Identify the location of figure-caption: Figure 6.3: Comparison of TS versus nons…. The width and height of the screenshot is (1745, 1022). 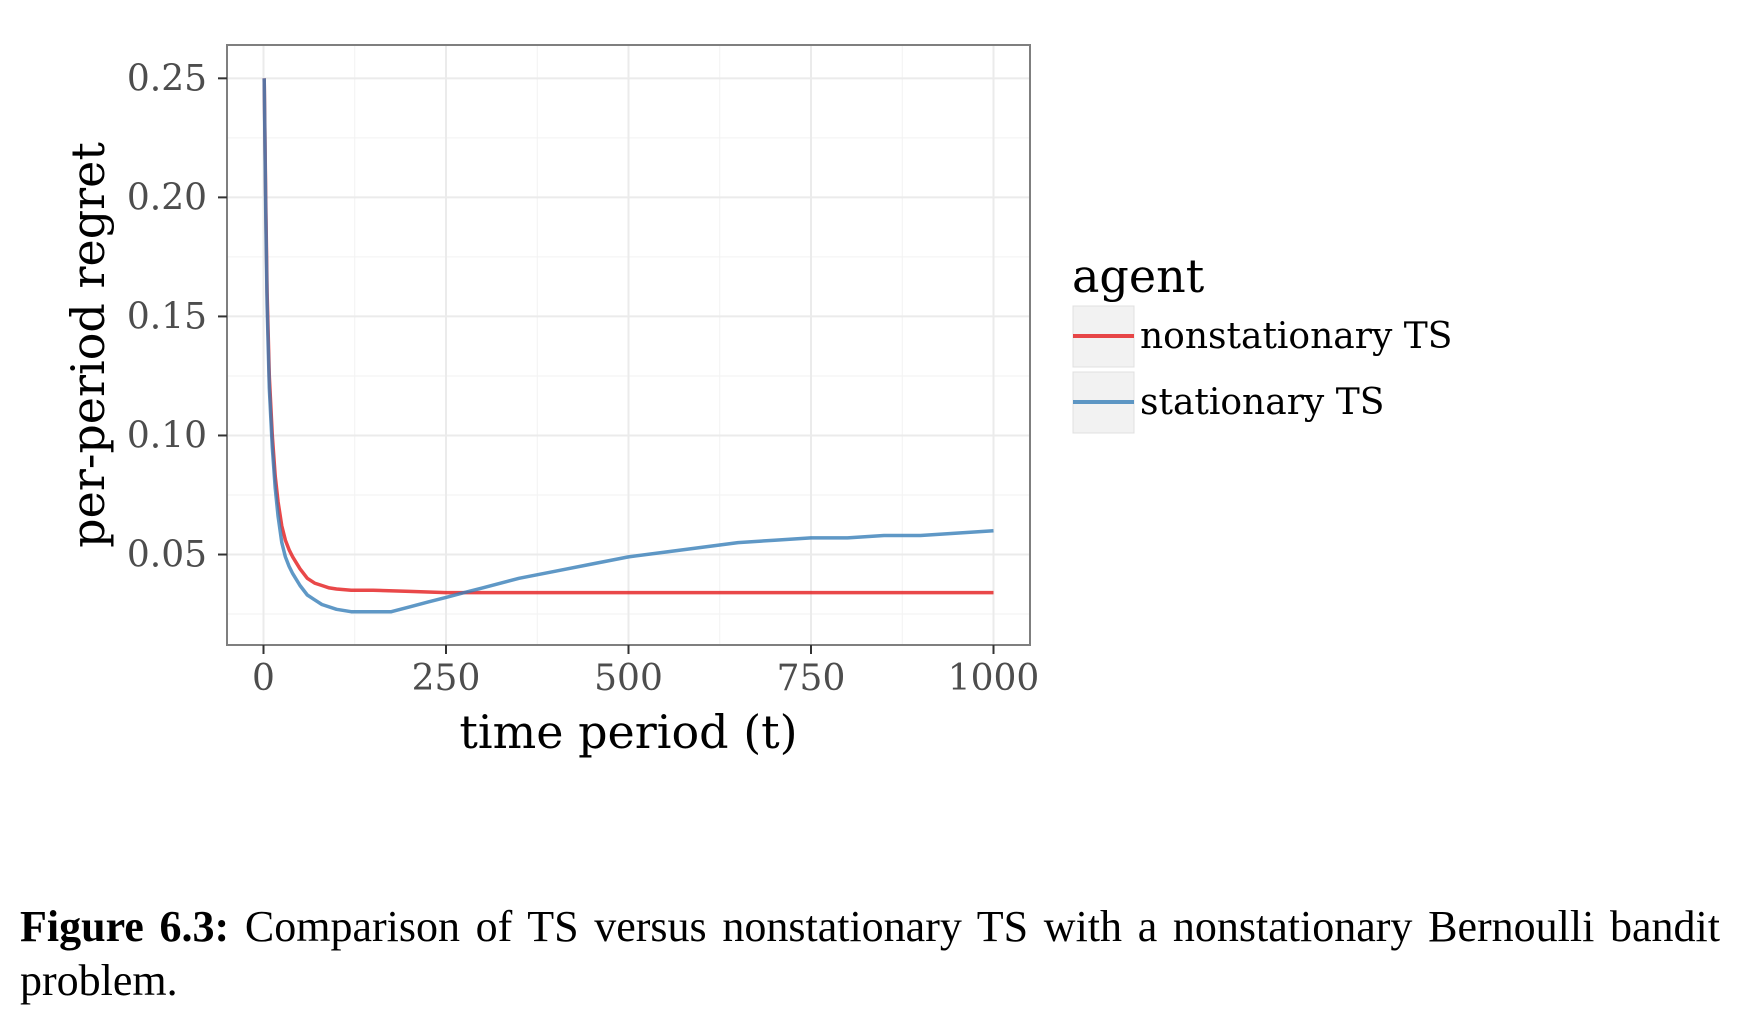
(870, 954).